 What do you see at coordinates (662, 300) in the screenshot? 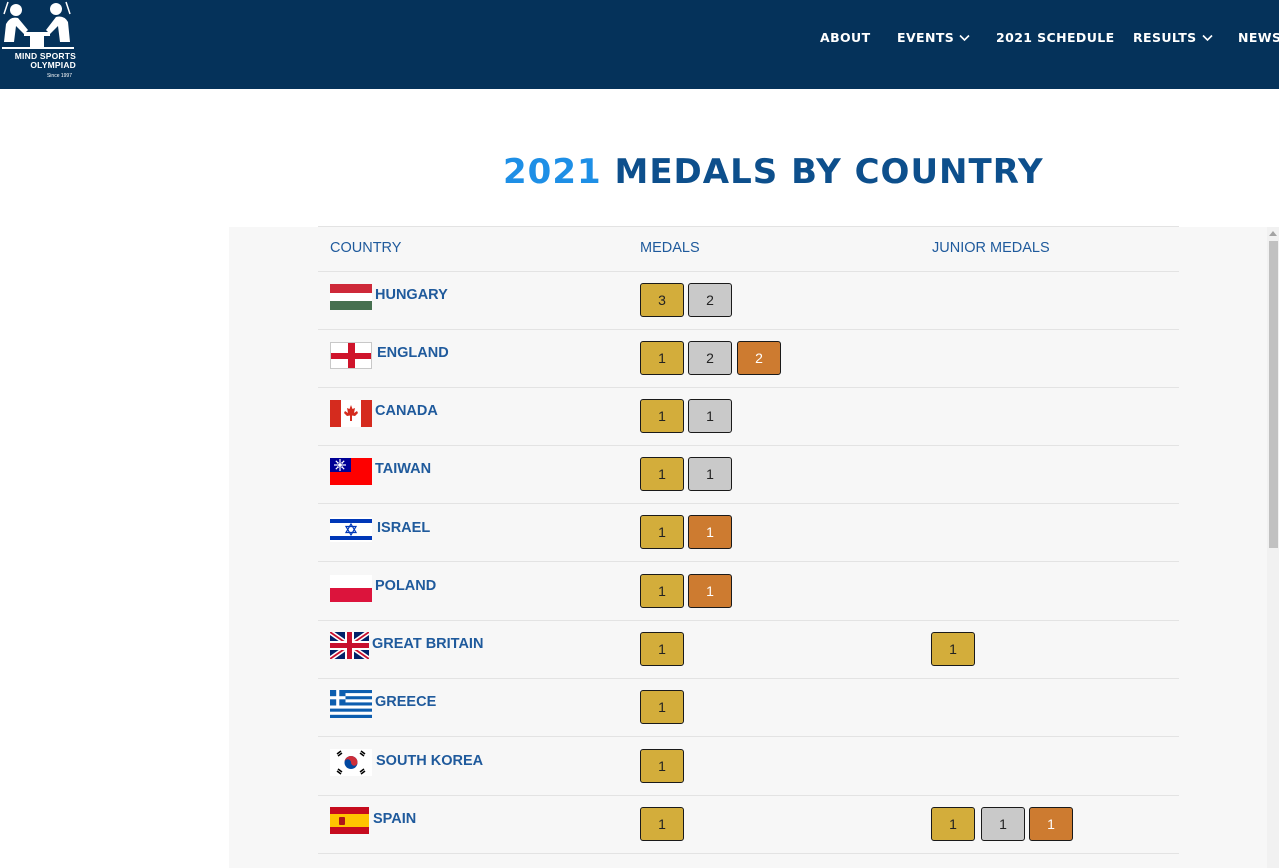
I see `gold-medal-count: 3` at bounding box center [662, 300].